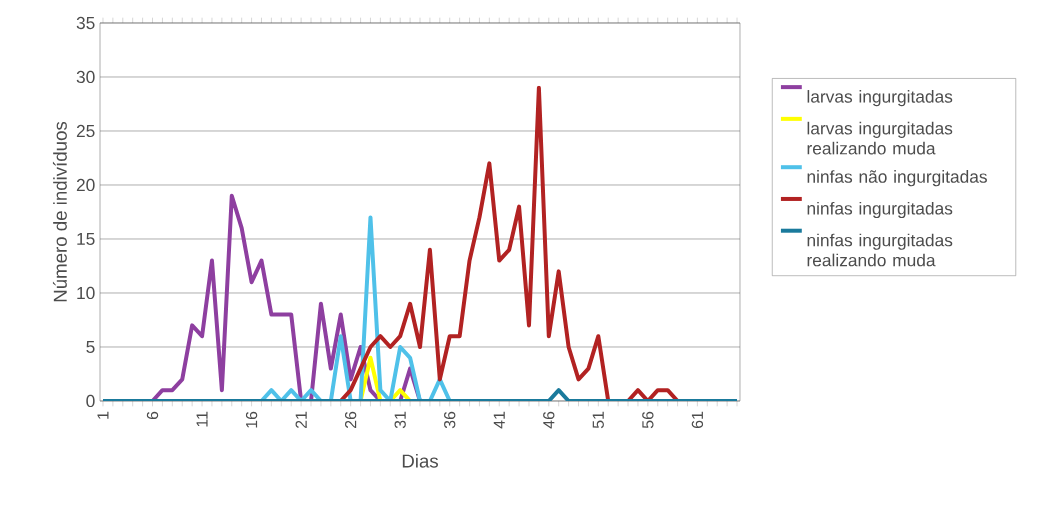 This screenshot has width=1064, height=513. What do you see at coordinates (400, 420) in the screenshot?
I see `x-tick-label: 31` at bounding box center [400, 420].